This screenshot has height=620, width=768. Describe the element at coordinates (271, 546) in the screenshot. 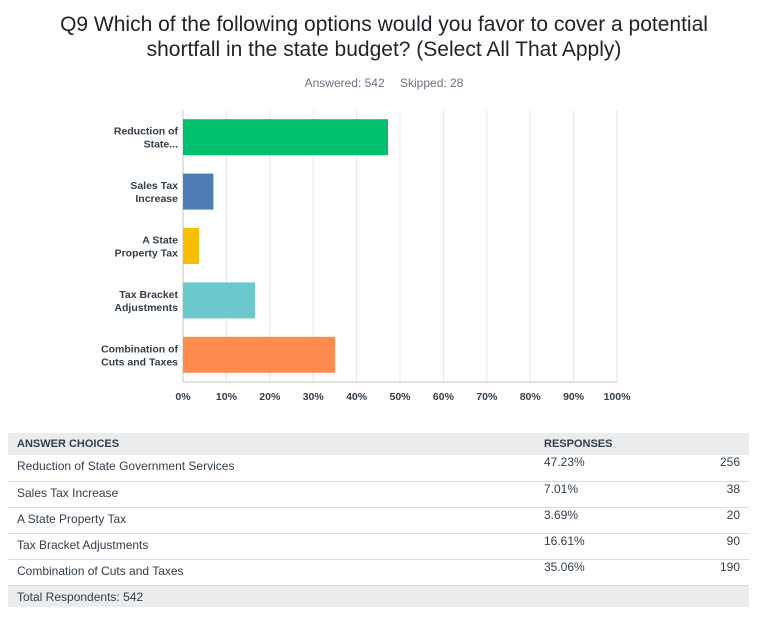

I see `answer-choice: Tax Bracket Adjustments` at that location.